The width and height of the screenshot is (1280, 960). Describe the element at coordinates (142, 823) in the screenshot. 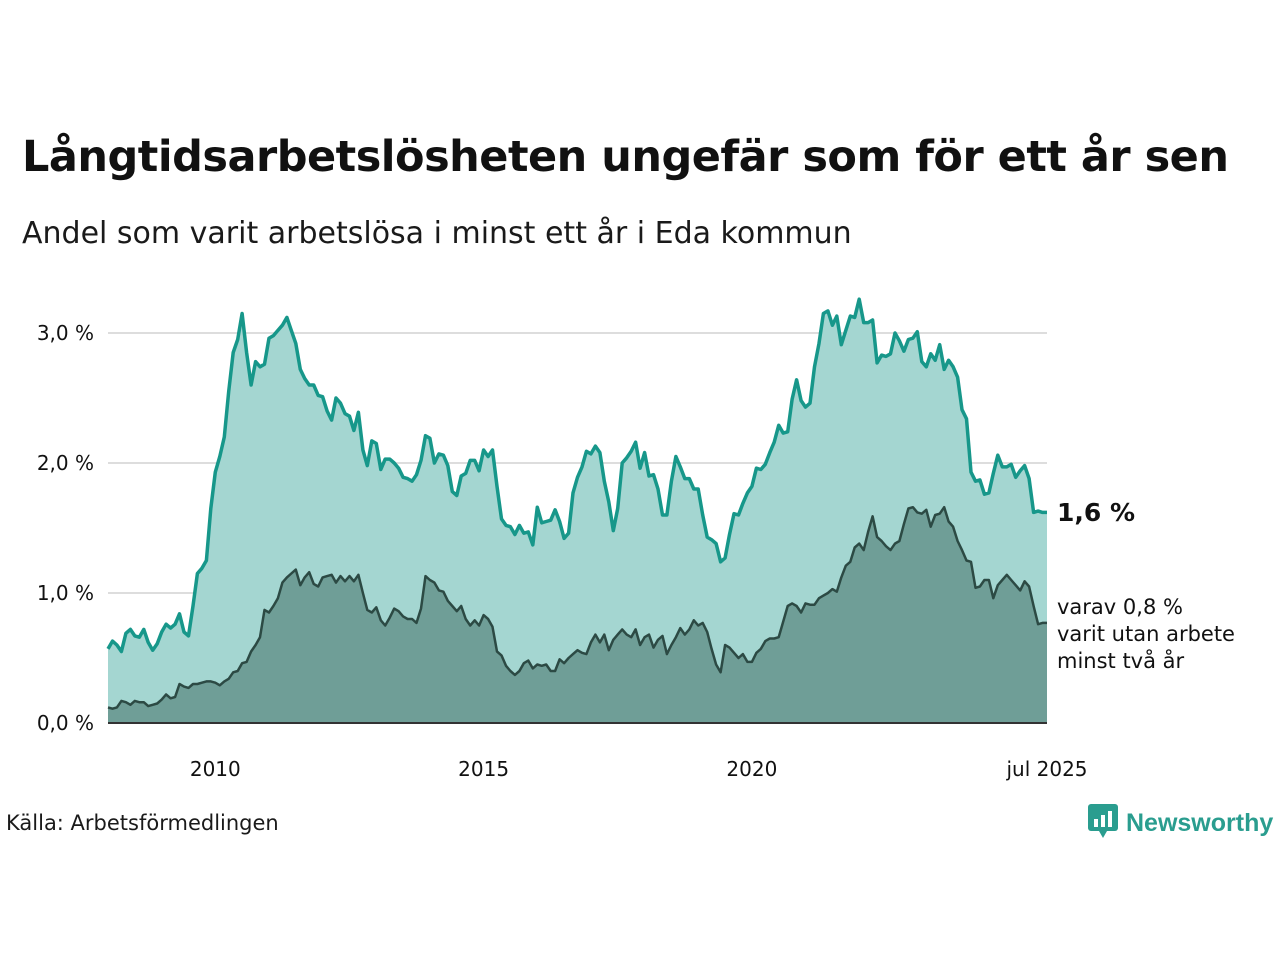

I see `source-note: Källa: Arbetsförmedlingen` at that location.